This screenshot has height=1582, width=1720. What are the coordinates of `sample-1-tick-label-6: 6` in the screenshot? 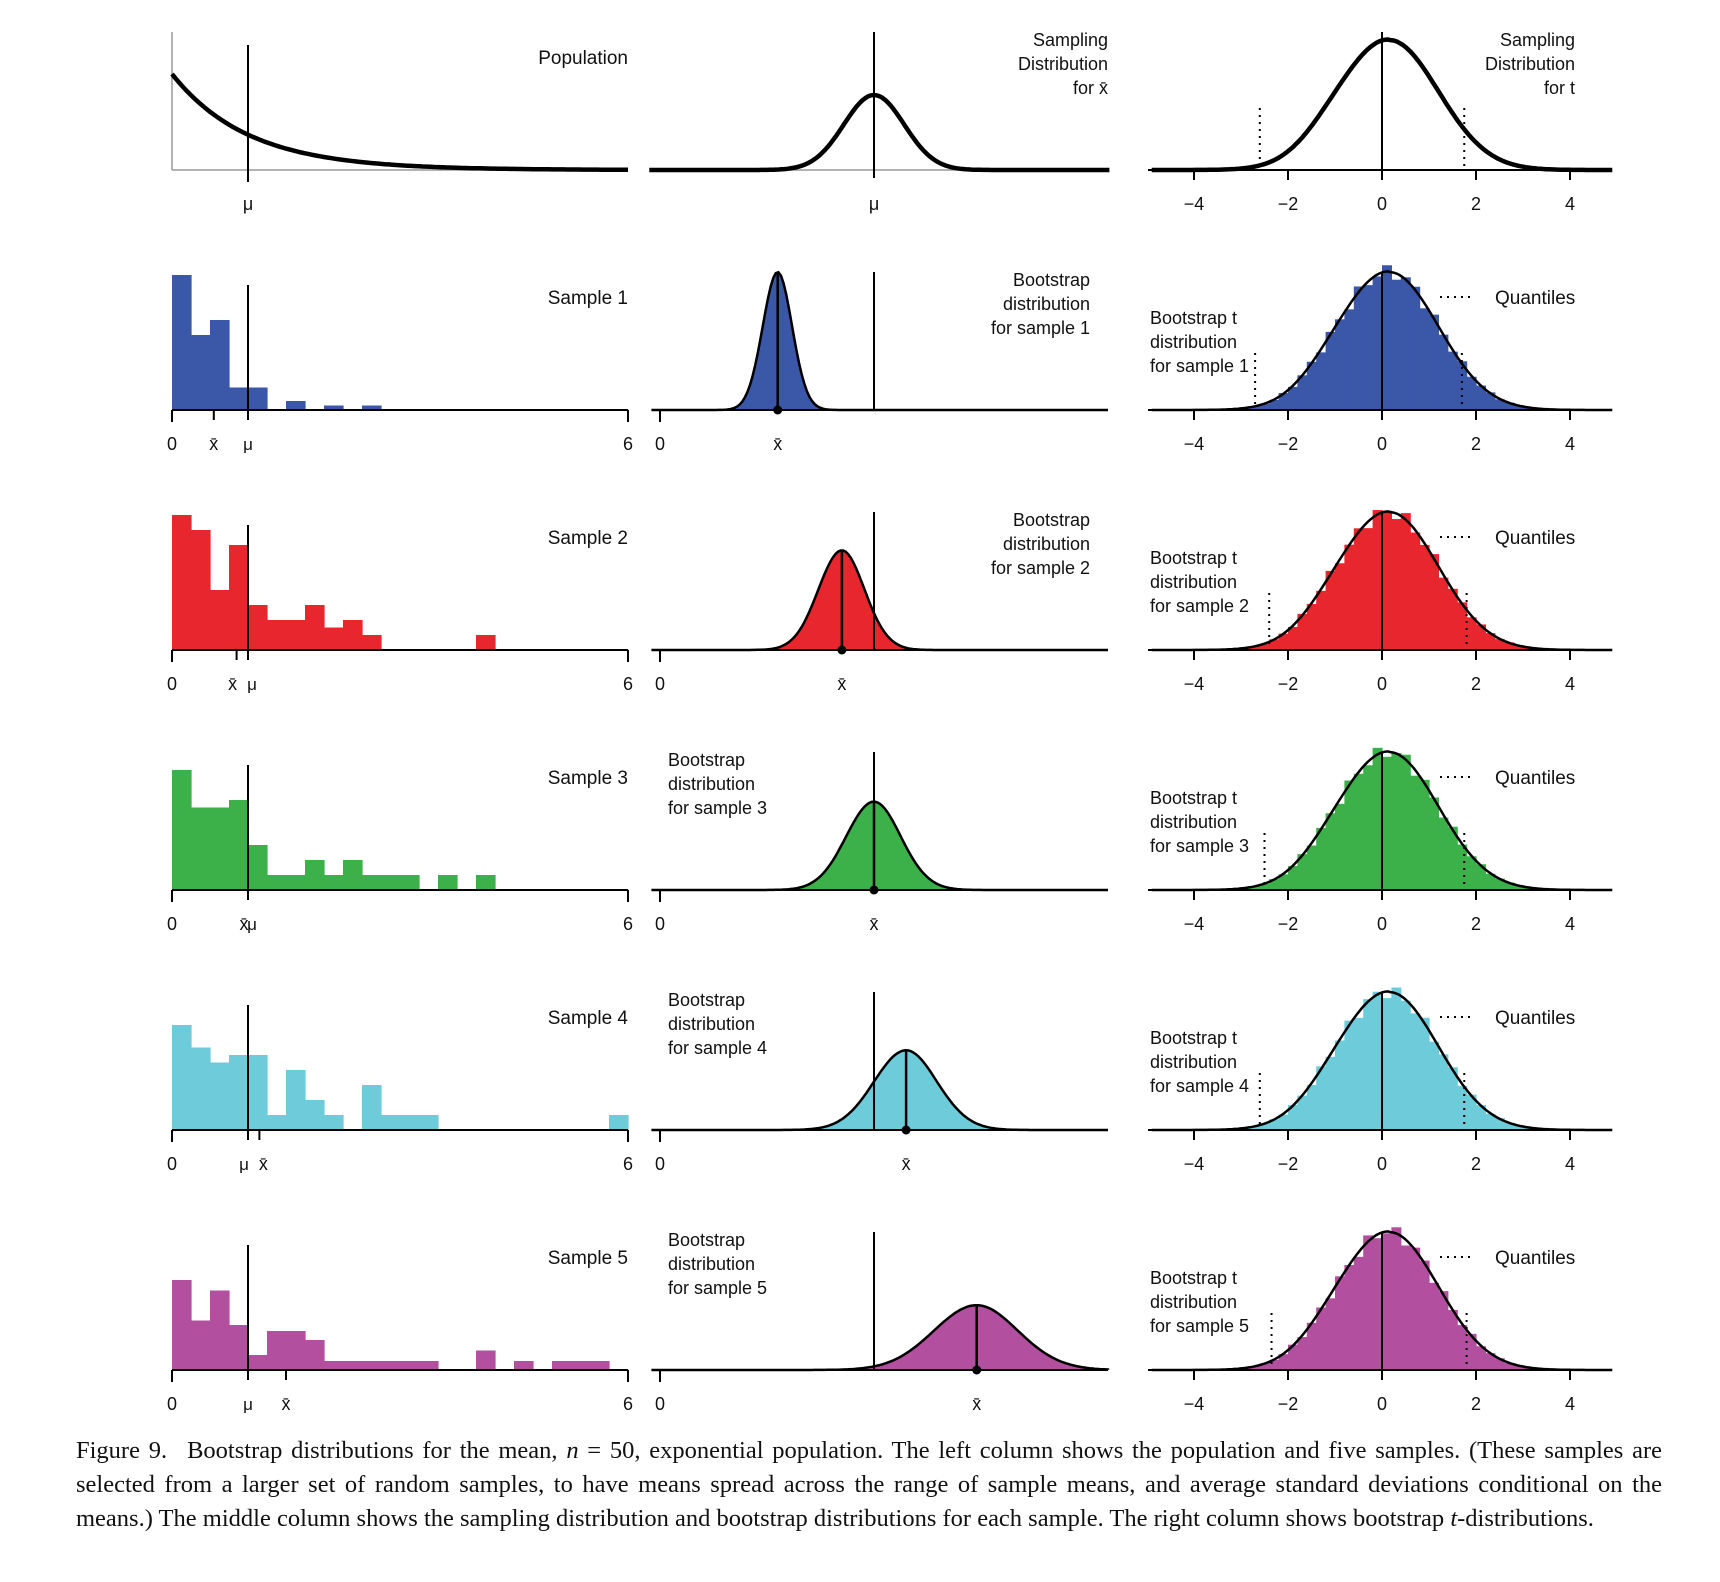 It's located at (628, 444).